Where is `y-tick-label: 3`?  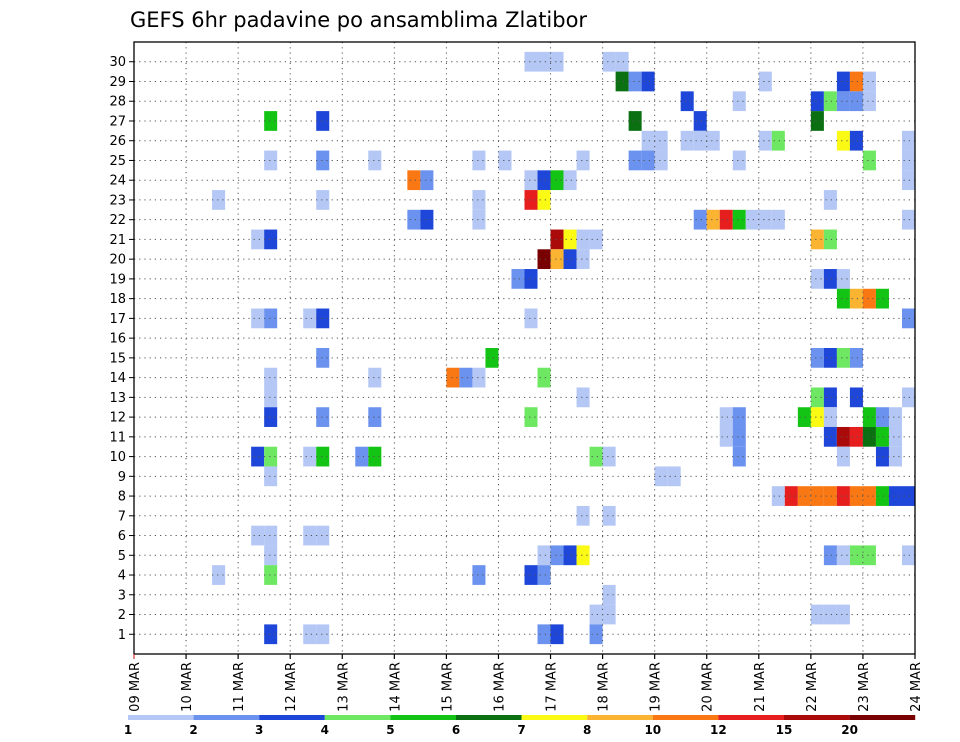
y-tick-label: 3 is located at coordinates (122, 595).